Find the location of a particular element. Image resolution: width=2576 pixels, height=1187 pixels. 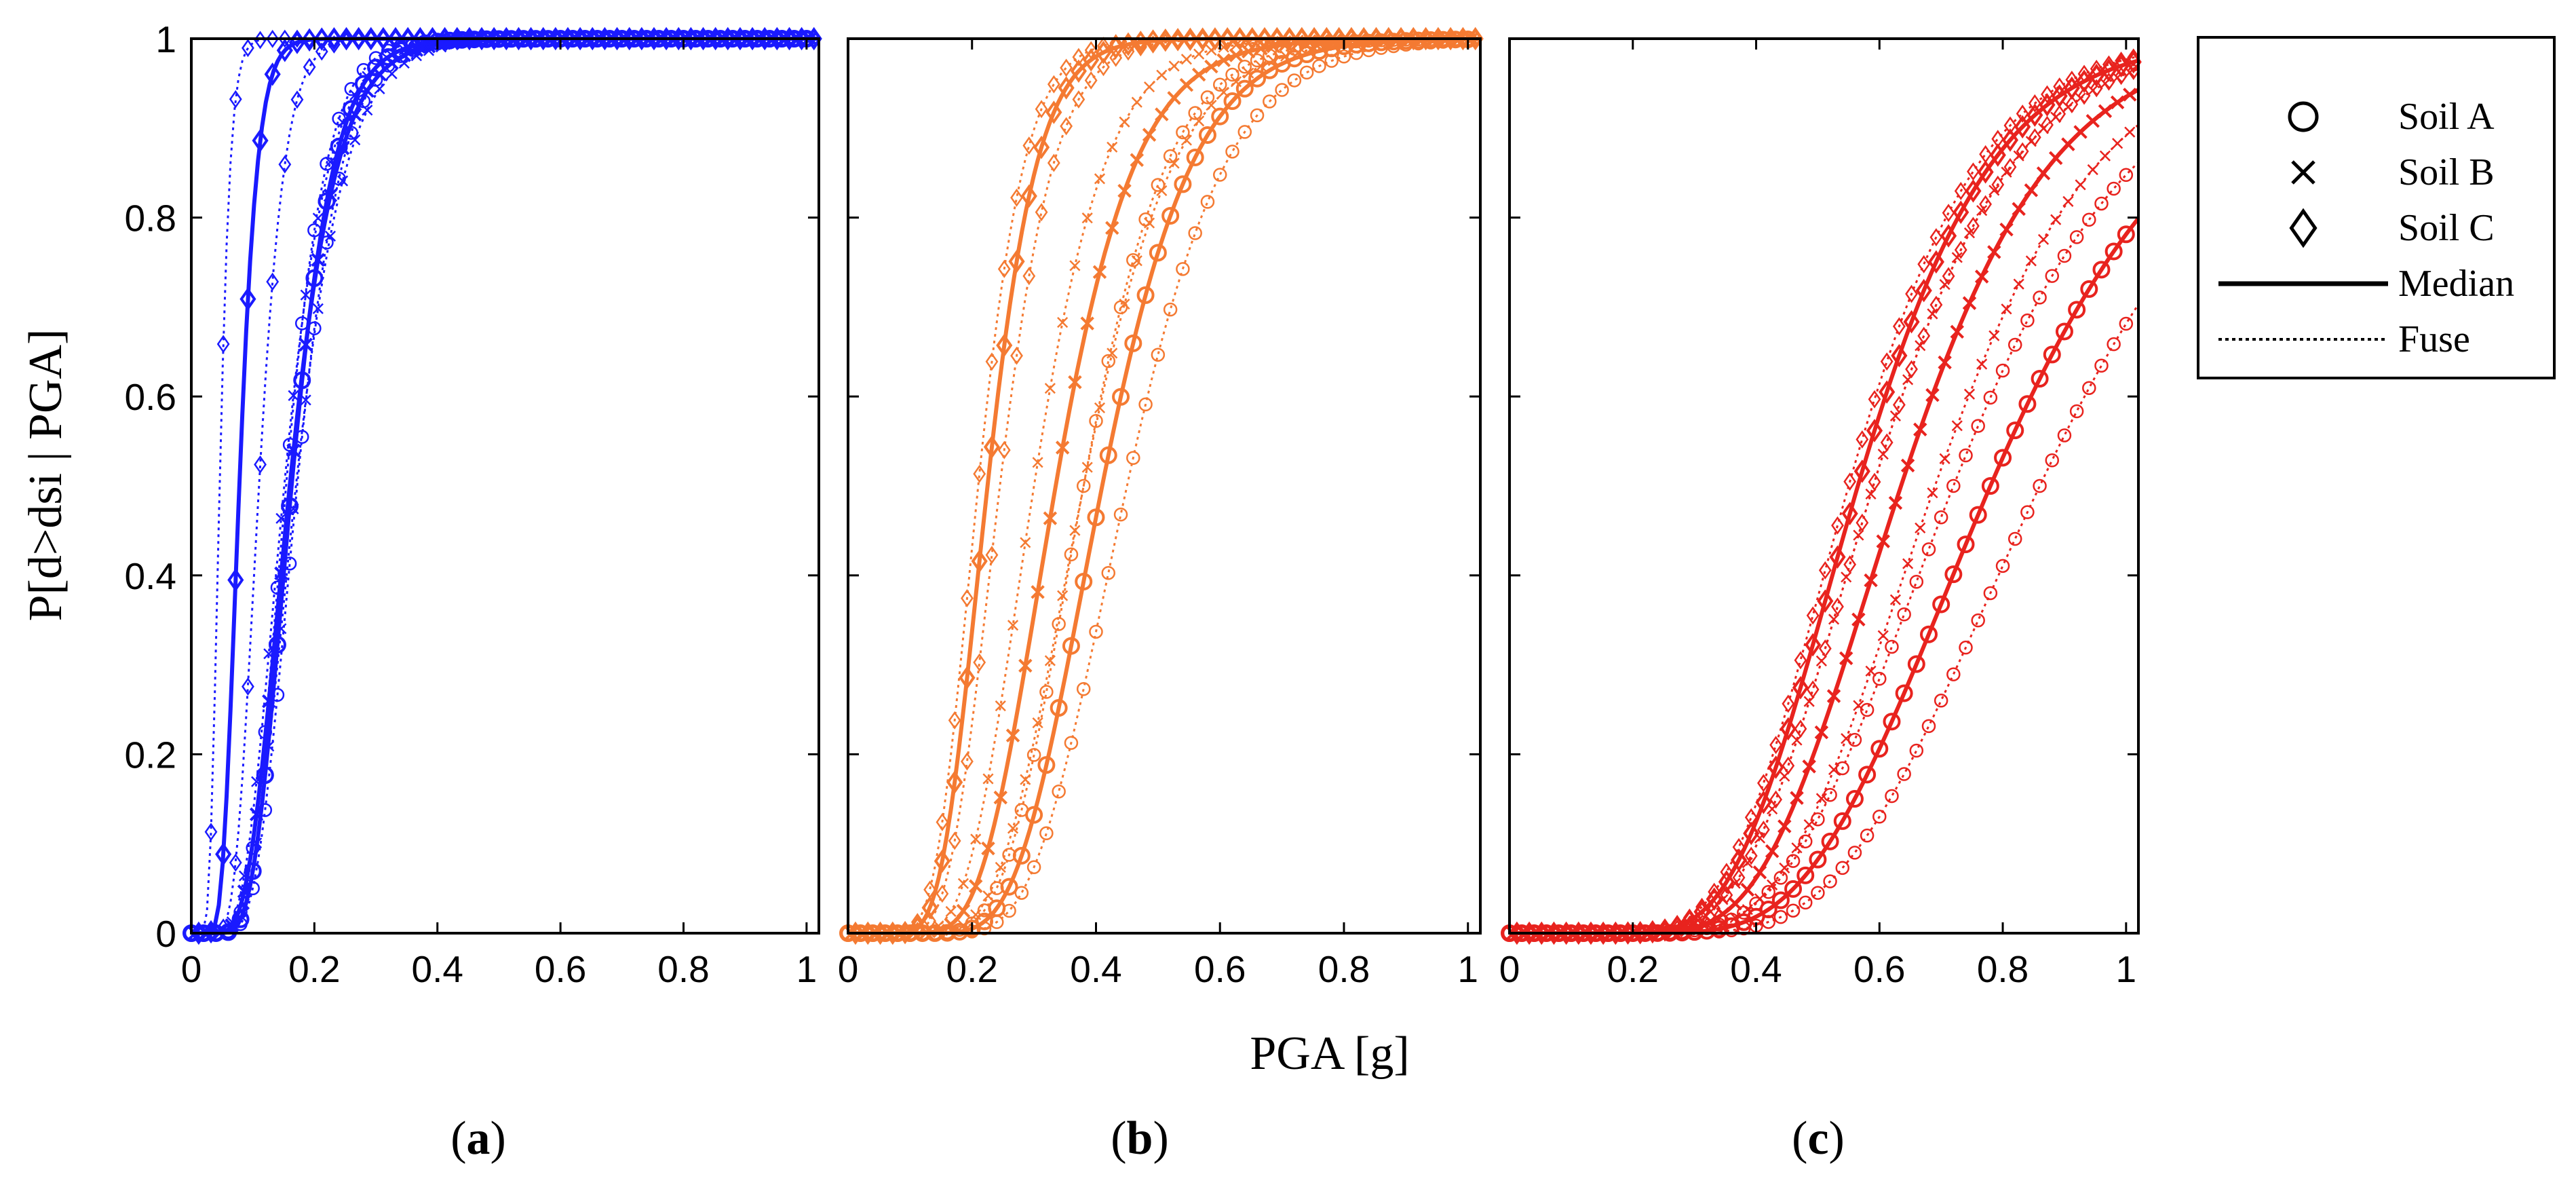

marker-a-soil-a-fuse-lower is located at coordinates (375, 58).